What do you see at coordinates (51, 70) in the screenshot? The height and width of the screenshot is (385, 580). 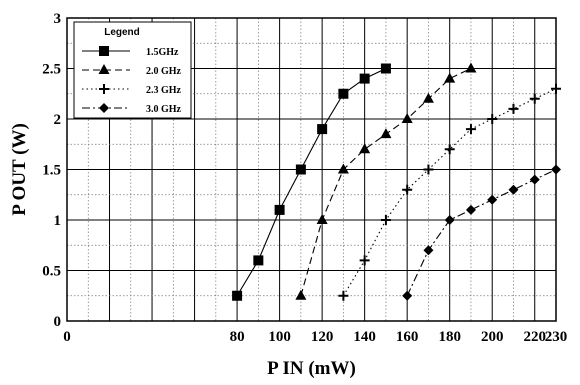 I see `y-tick-label: 2.5` at bounding box center [51, 70].